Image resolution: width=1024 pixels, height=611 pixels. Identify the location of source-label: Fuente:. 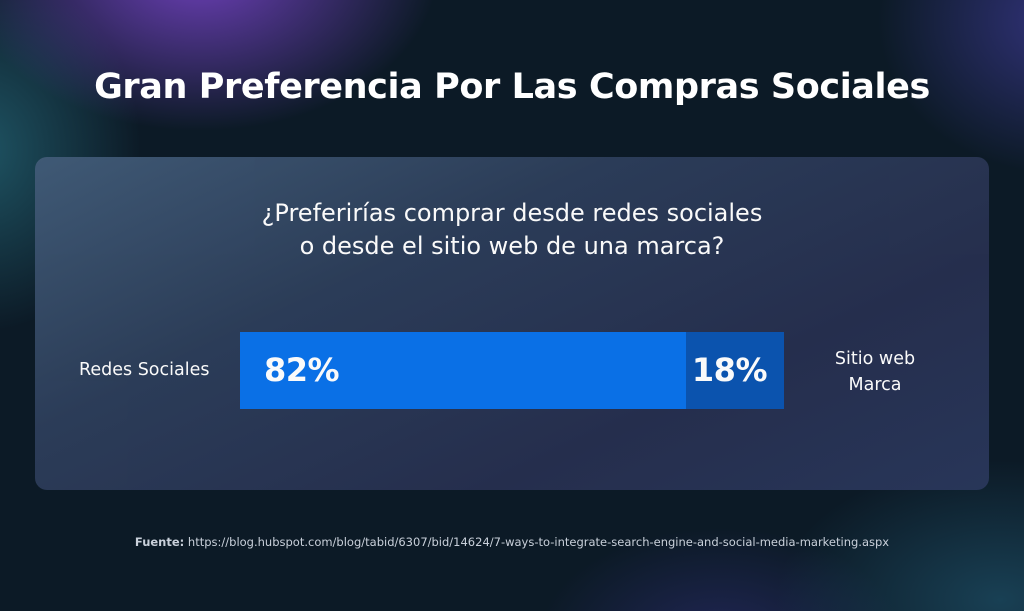
(159, 542).